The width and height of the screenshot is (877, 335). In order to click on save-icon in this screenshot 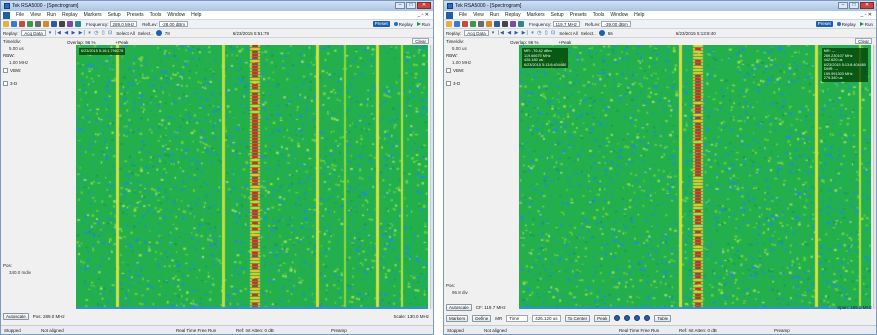, I will do `click(457, 24)`.